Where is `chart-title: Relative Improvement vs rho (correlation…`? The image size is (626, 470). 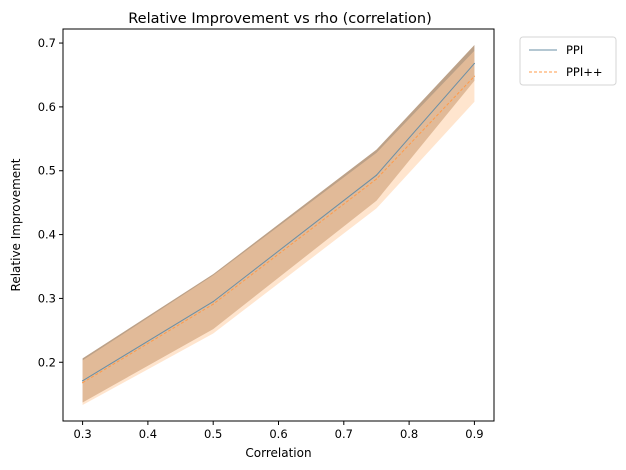
chart-title: Relative Improvement vs rho (correlation… is located at coordinates (279, 19).